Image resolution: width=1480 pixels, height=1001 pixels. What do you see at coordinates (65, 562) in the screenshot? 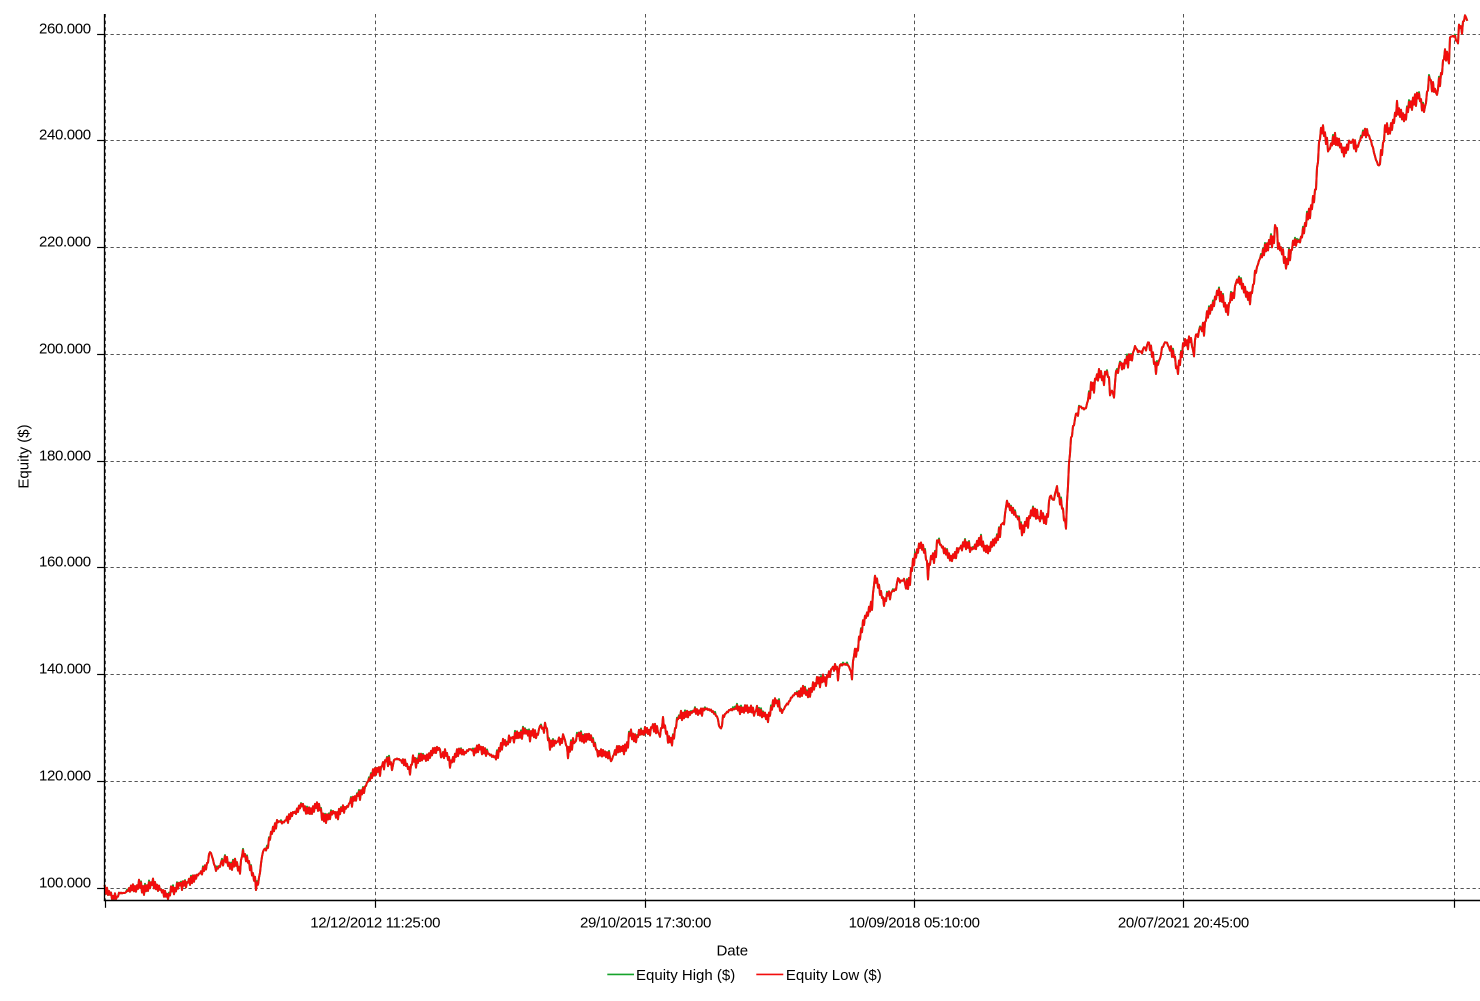
I see `svg-text: 160.000` at bounding box center [65, 562].